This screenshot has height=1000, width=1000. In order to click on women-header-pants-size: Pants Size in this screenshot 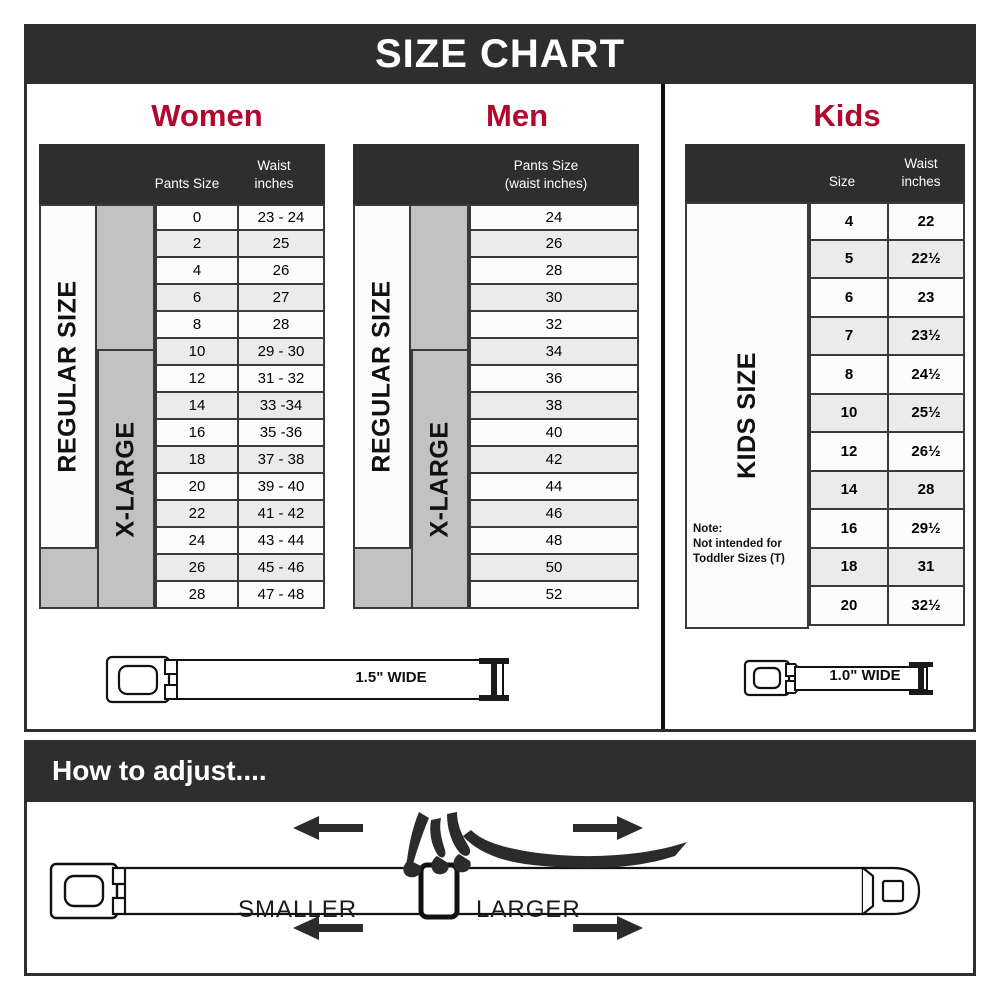, I will do `click(187, 183)`.